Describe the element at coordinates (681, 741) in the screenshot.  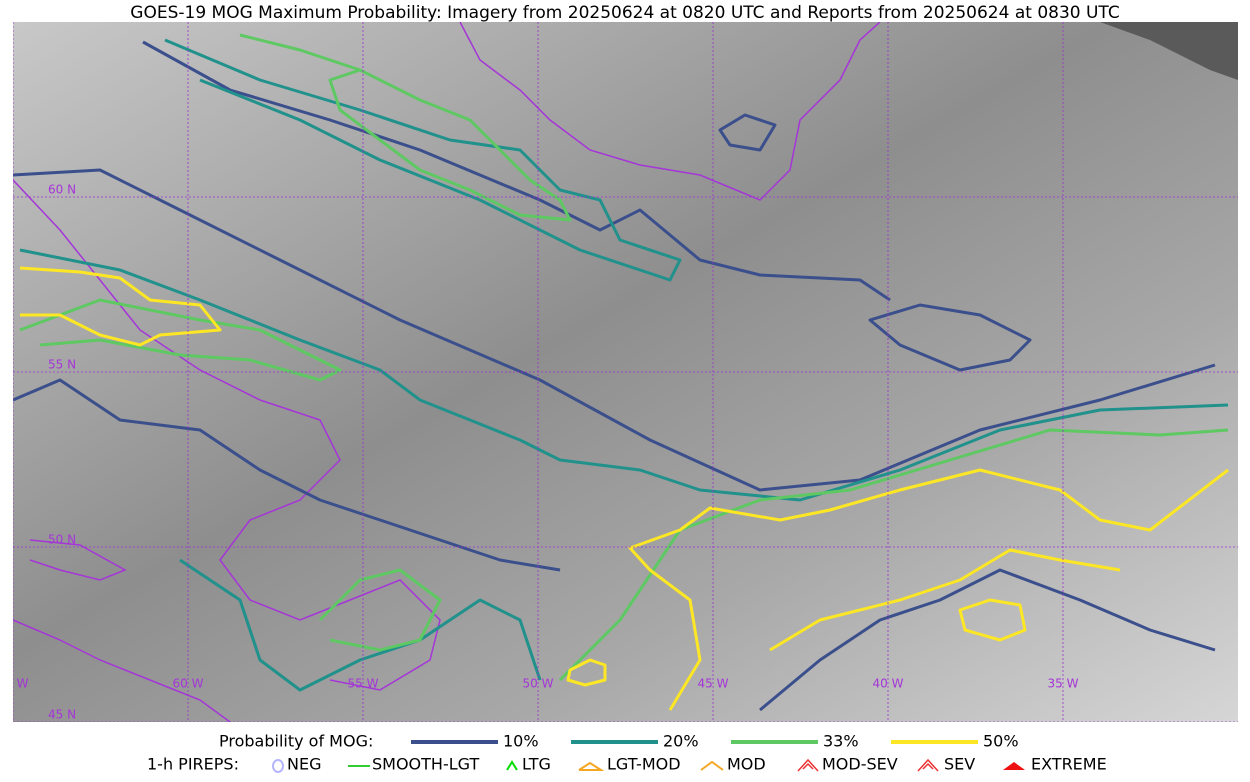
I see `legend-label: 20%` at that location.